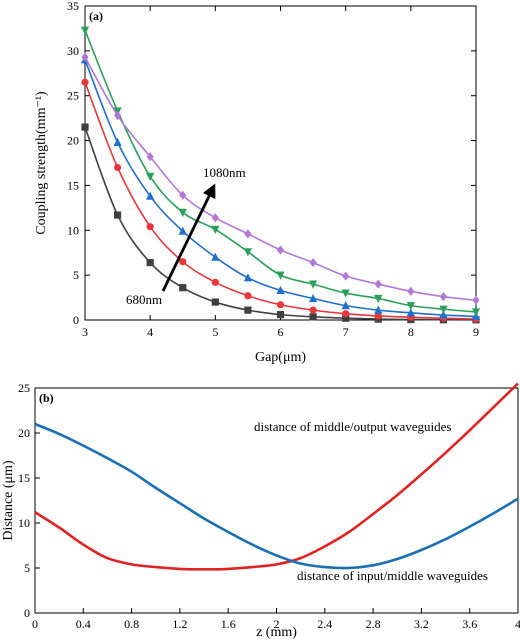 The image size is (520, 640). Describe the element at coordinates (346, 332) in the screenshot. I see `chart-a-xtick-label: 7` at that location.